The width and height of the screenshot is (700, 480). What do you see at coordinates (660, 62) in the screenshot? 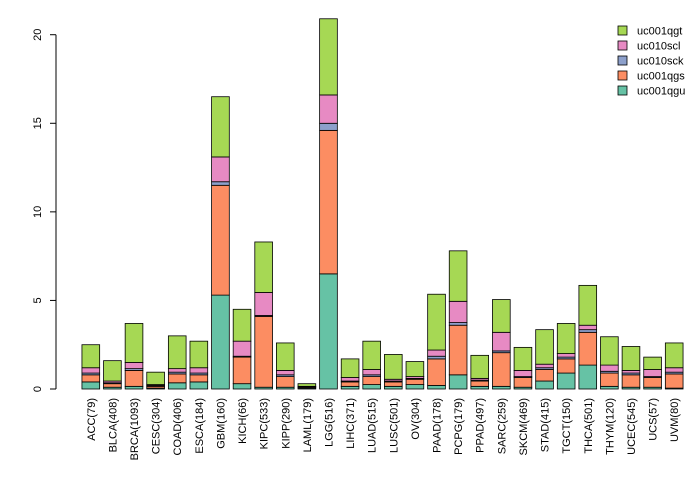
I see `legend-label: uc010sck` at bounding box center [660, 62].